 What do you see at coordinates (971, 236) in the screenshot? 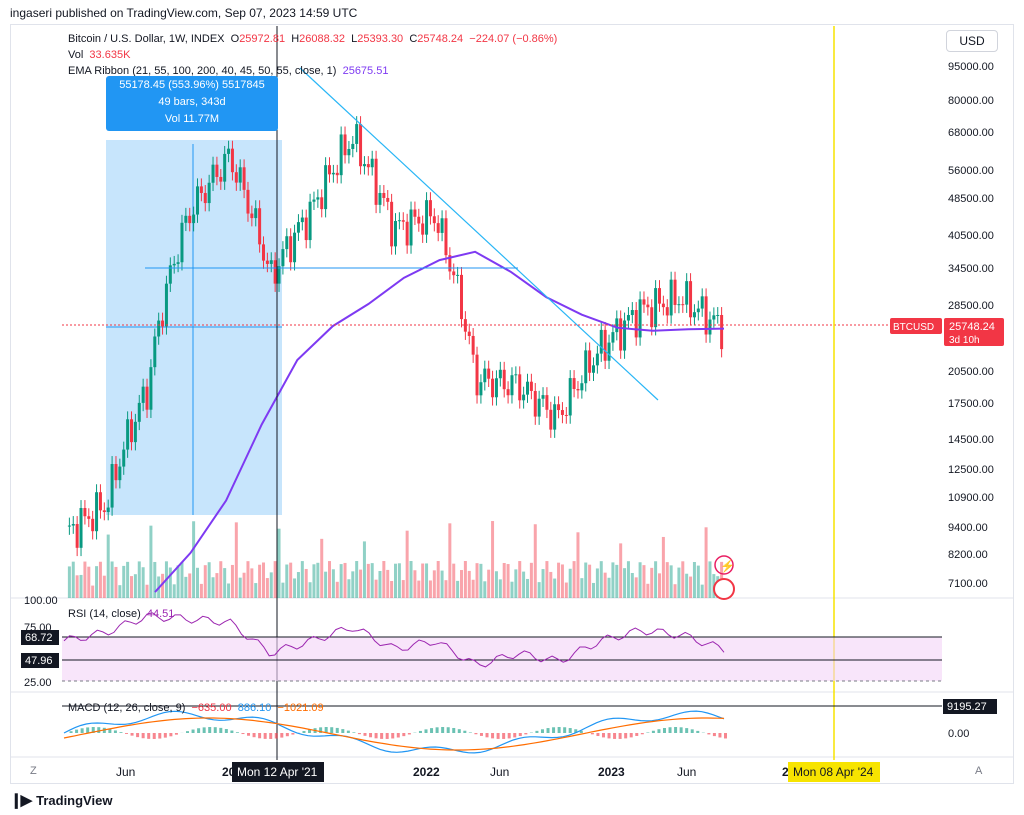
I see `price-tick-label: 40500.00` at bounding box center [971, 236].